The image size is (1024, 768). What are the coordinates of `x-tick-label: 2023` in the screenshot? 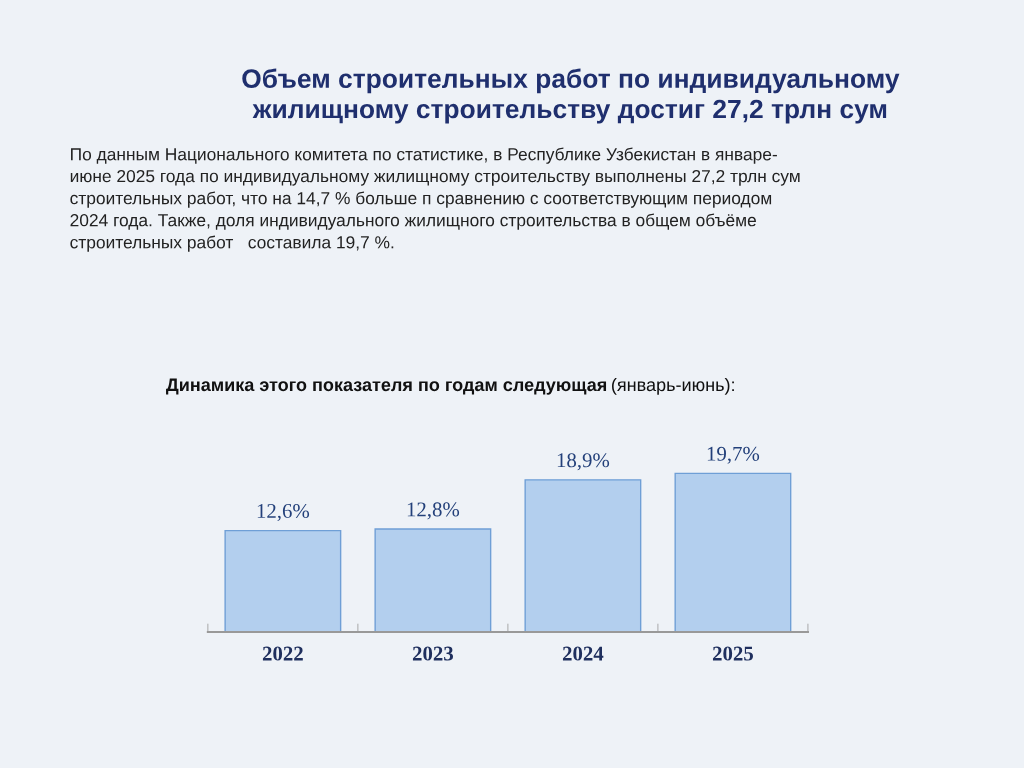 It's located at (433, 653).